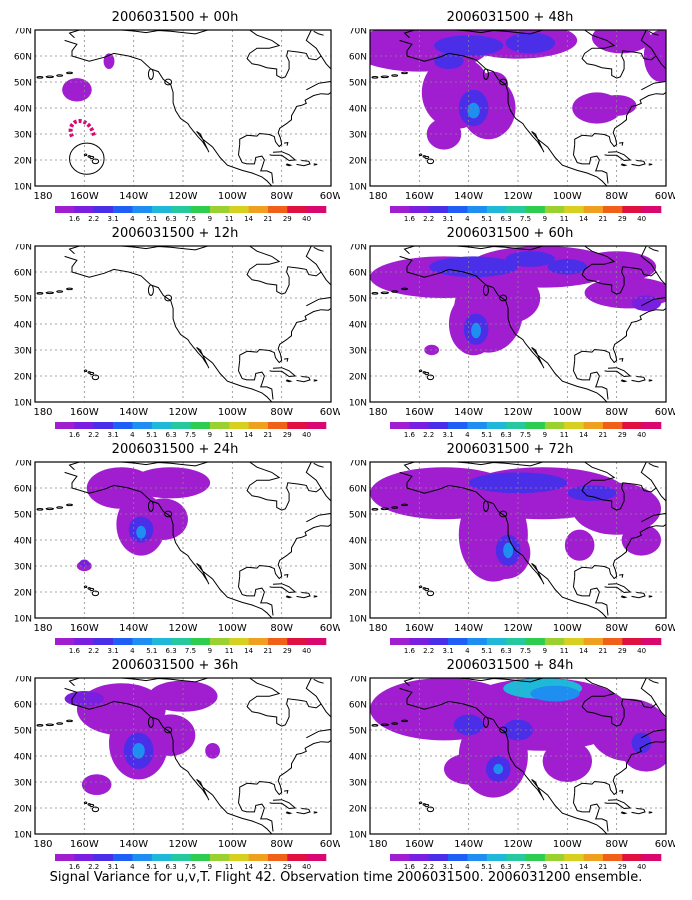 The height and width of the screenshot is (900, 692). Describe the element at coordinates (330, 196) in the screenshot. I see `lon-label: 60W` at that location.